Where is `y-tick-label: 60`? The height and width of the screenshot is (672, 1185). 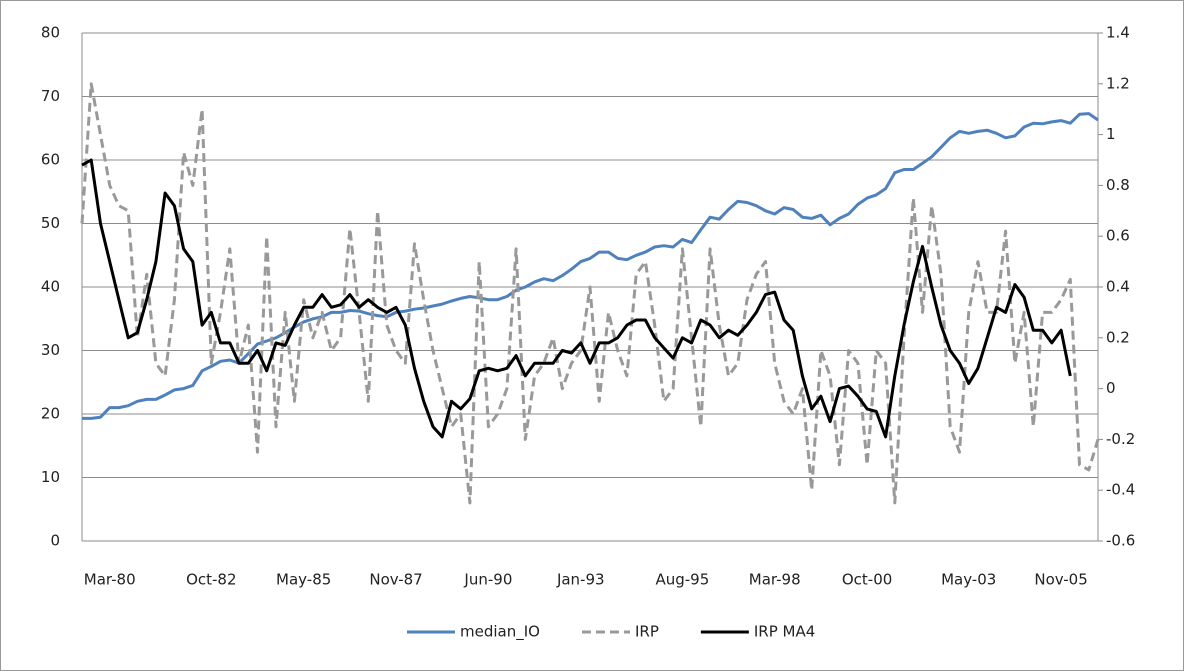 y-tick-label: 60 is located at coordinates (50, 160).